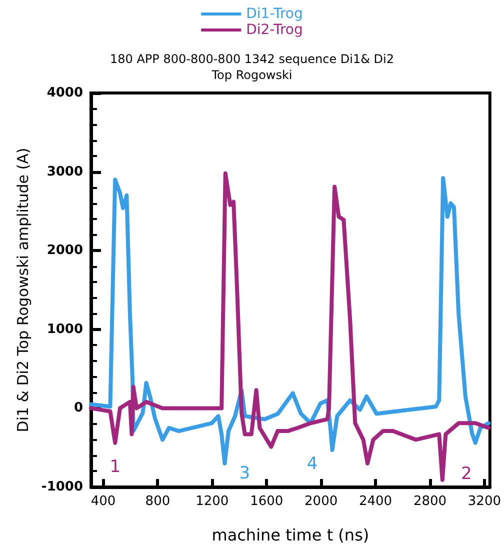 This screenshot has width=504, height=554. Describe the element at coordinates (485, 501) in the screenshot. I see `x-tick-label: 3200` at that location.